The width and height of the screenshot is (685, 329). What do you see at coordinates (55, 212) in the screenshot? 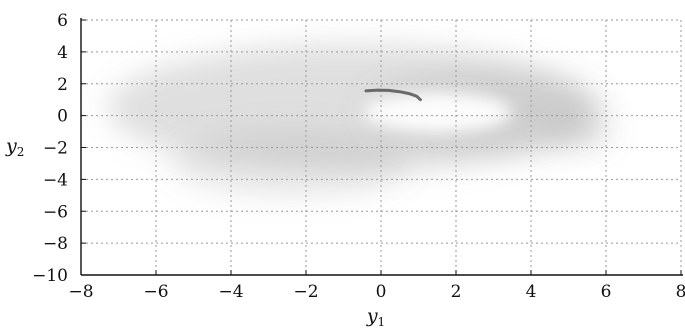
I see `y-tick-label: −6` at bounding box center [55, 212].